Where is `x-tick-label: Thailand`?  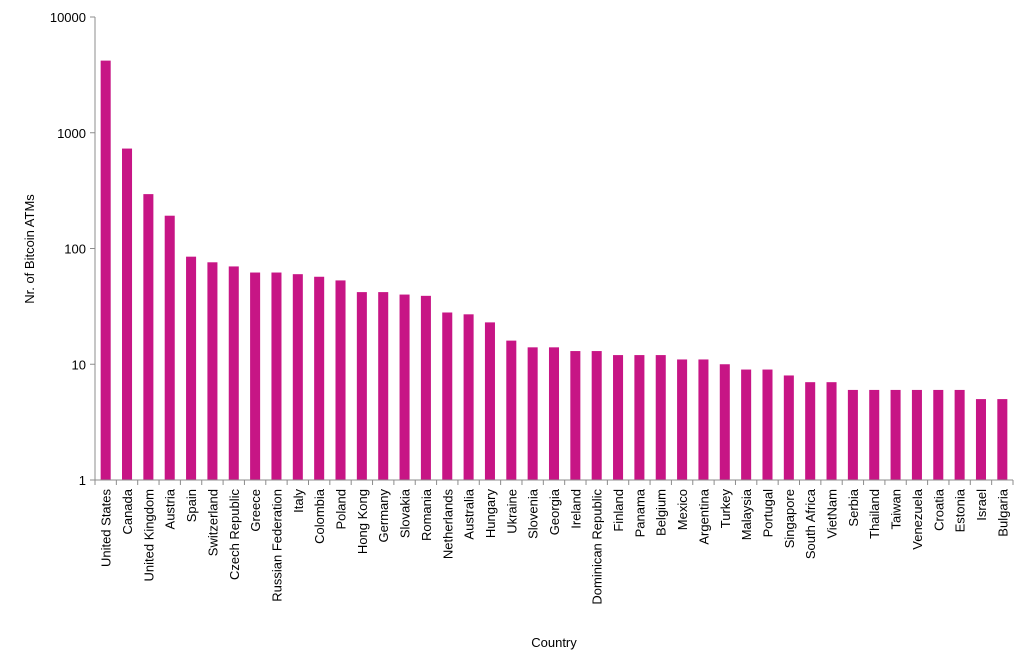 x-tick-label: Thailand is located at coordinates (874, 514).